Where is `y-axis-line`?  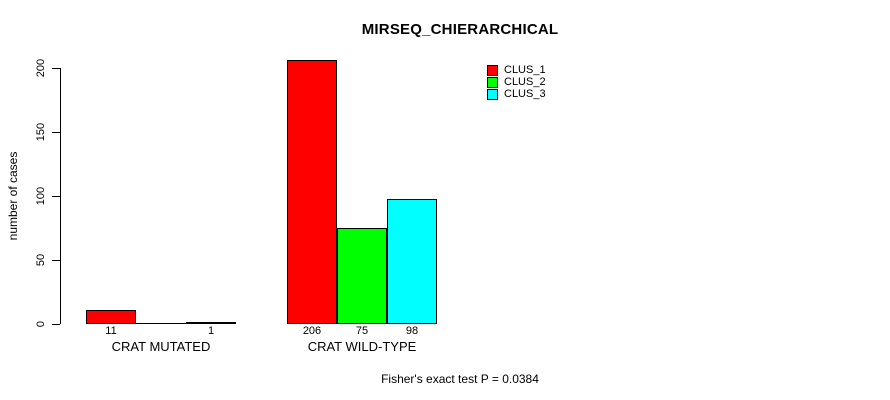 y-axis-line is located at coordinates (60, 196).